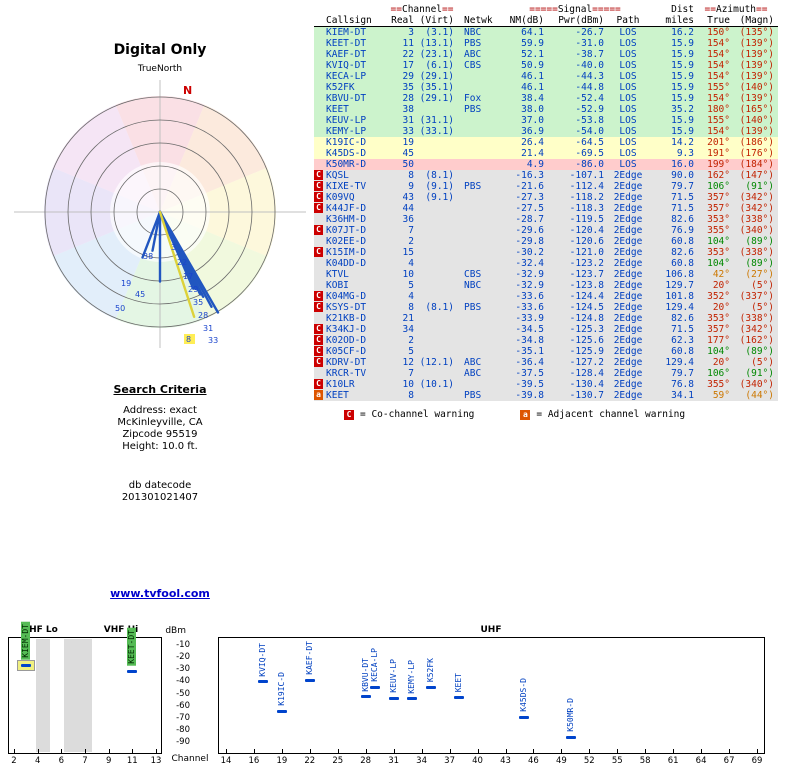 The height and width of the screenshot is (768, 800). I want to click on station-bearing-line, so click(177, 264).